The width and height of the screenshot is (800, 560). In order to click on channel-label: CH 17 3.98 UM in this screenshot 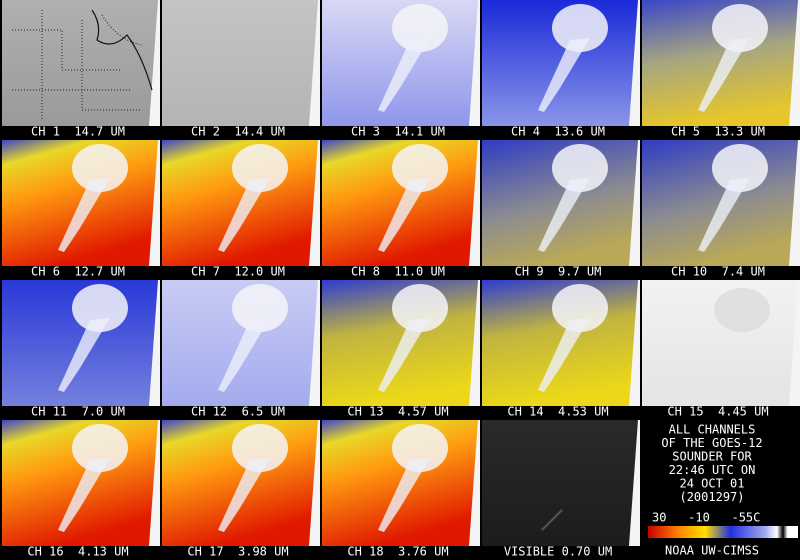, I will do `click(237, 552)`.